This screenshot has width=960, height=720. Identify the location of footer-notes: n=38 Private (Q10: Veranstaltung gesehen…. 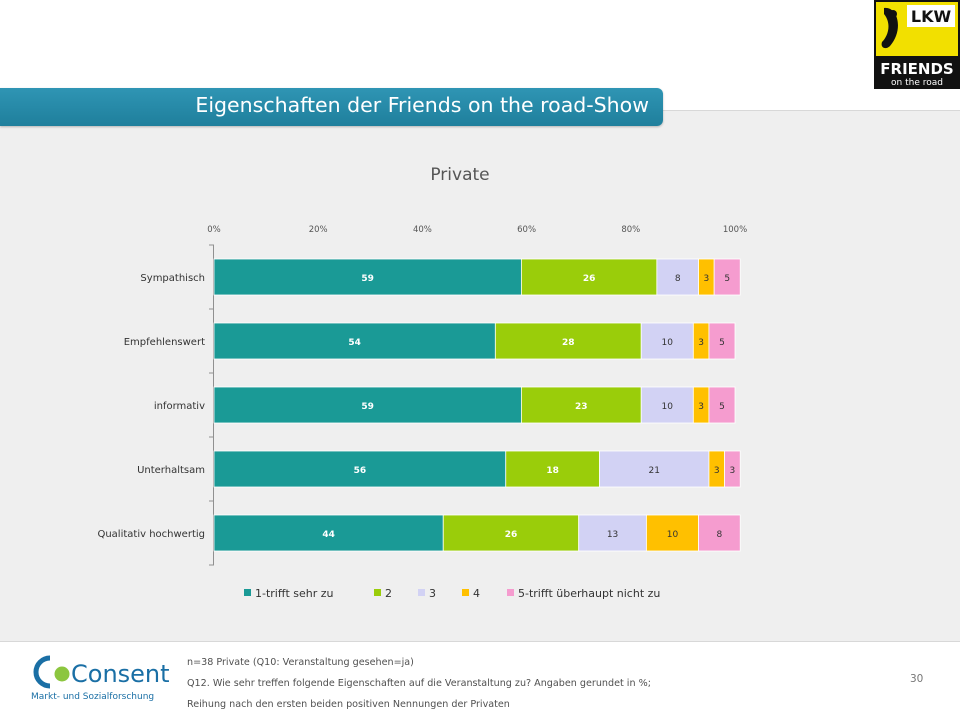
(419, 683).